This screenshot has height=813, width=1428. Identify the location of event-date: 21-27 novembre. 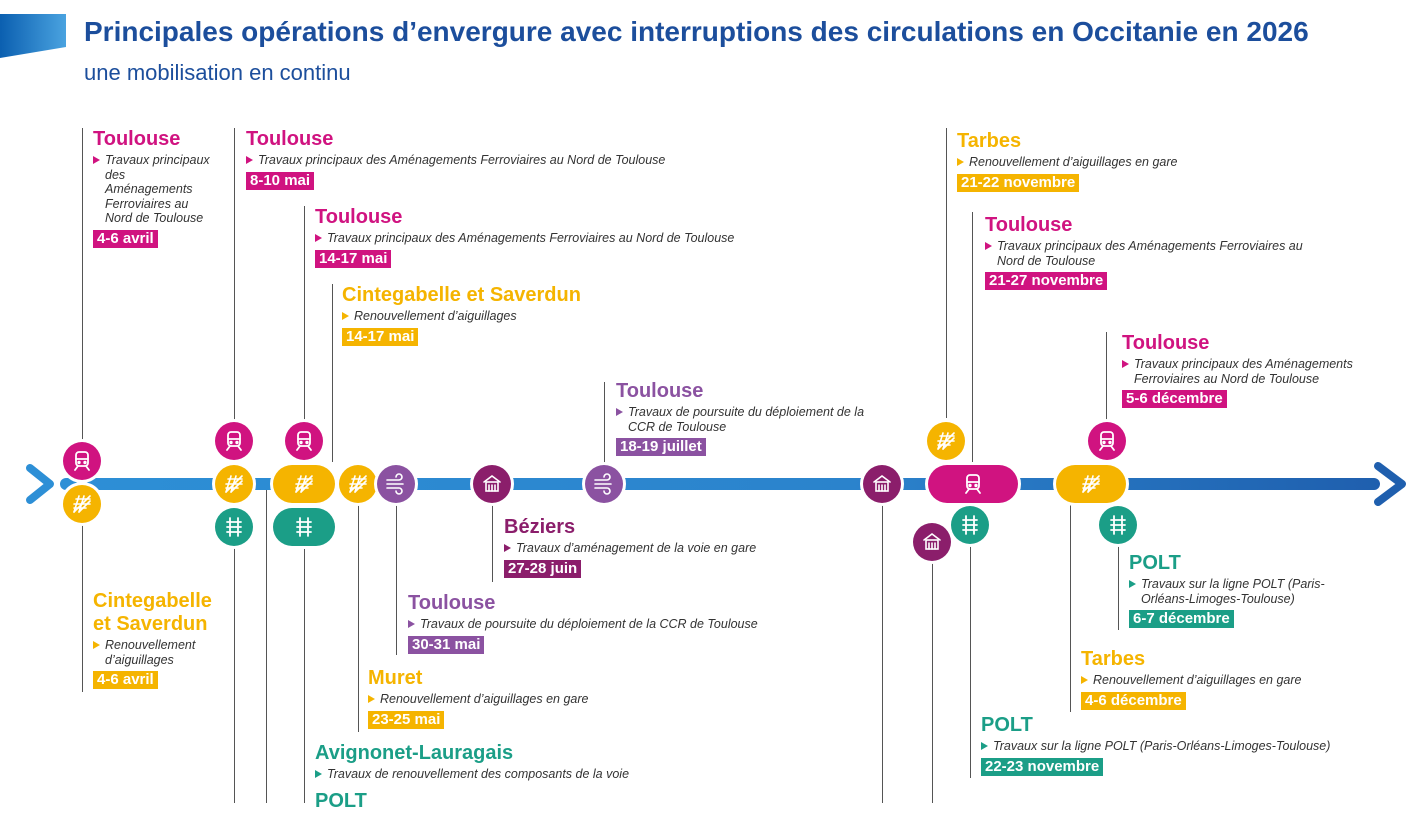
(1046, 281).